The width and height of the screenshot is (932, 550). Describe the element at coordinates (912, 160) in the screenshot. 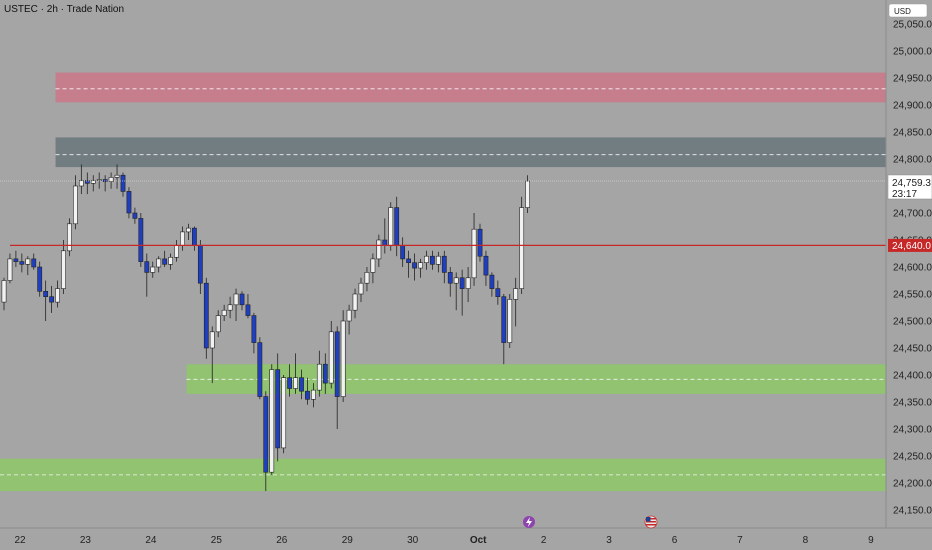

I see `y-tick-label: 24,800.0` at that location.